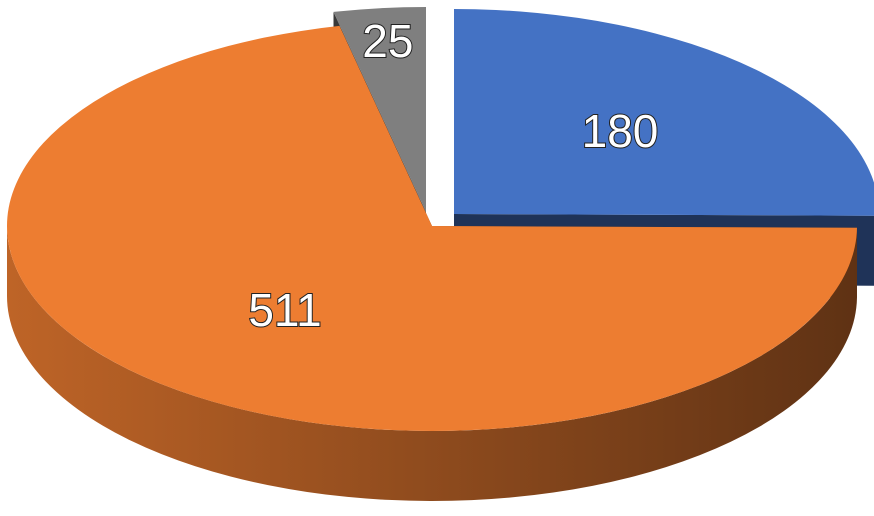  Describe the element at coordinates (284, 310) in the screenshot. I see `data-label: 511` at that location.